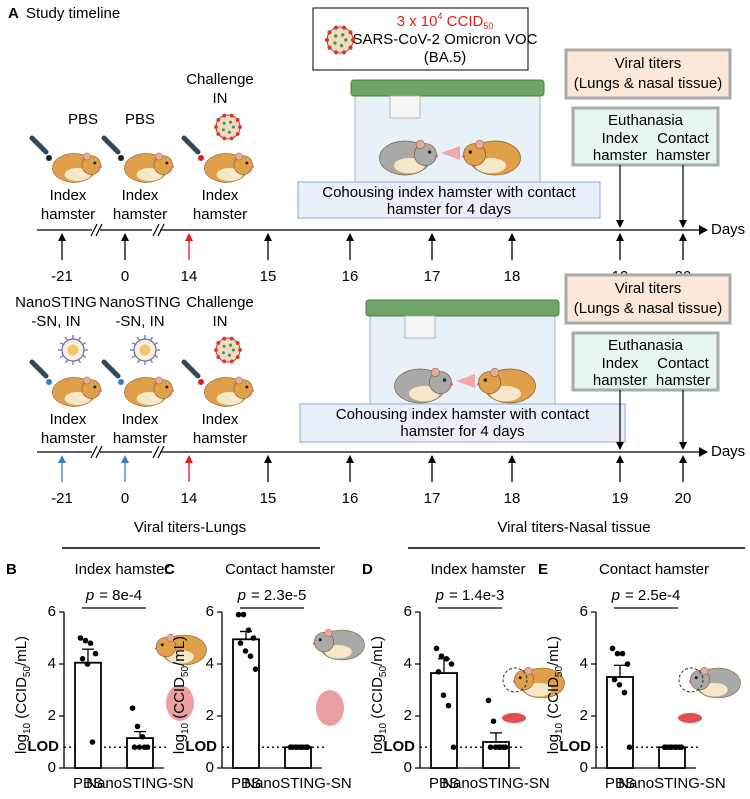  What do you see at coordinates (462, 423) in the screenshot?
I see `cohousing-box` at bounding box center [462, 423].